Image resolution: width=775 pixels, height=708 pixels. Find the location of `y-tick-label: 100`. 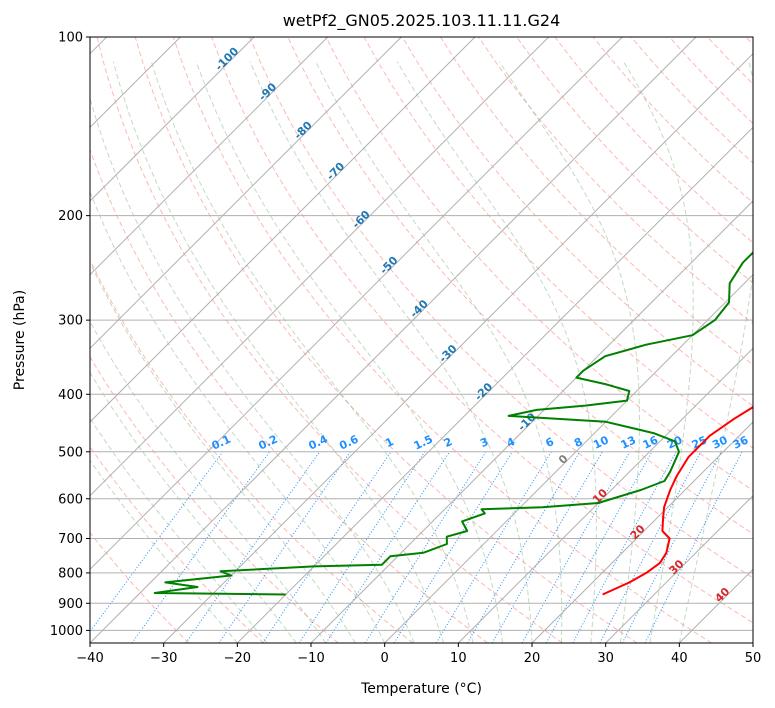

y-tick-label: 100 is located at coordinates (70, 38).